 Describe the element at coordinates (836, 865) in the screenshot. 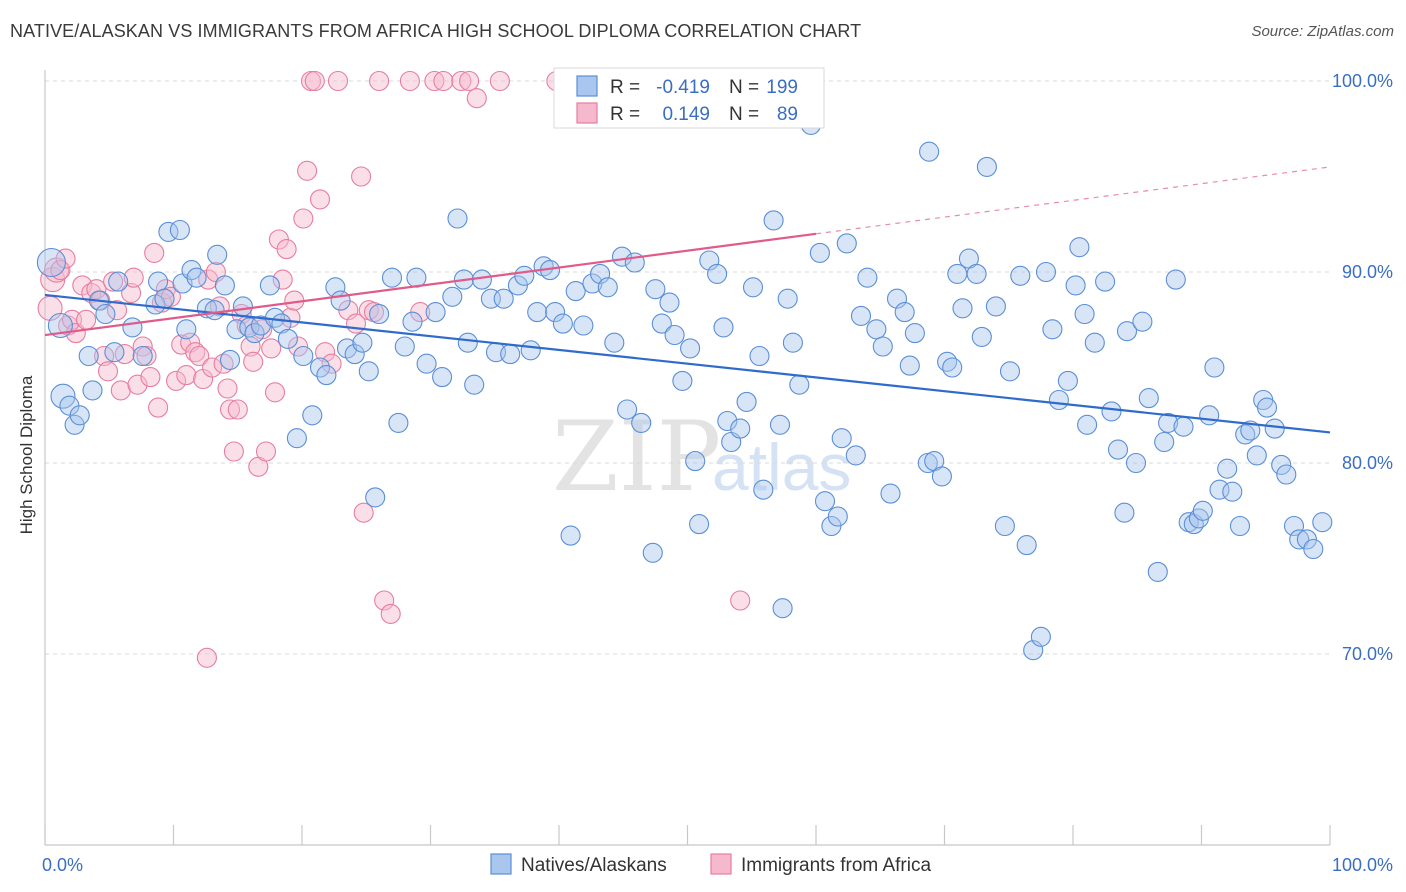

I see `bottom-legend-label-immigrants: Immigrants from Africa` at that location.